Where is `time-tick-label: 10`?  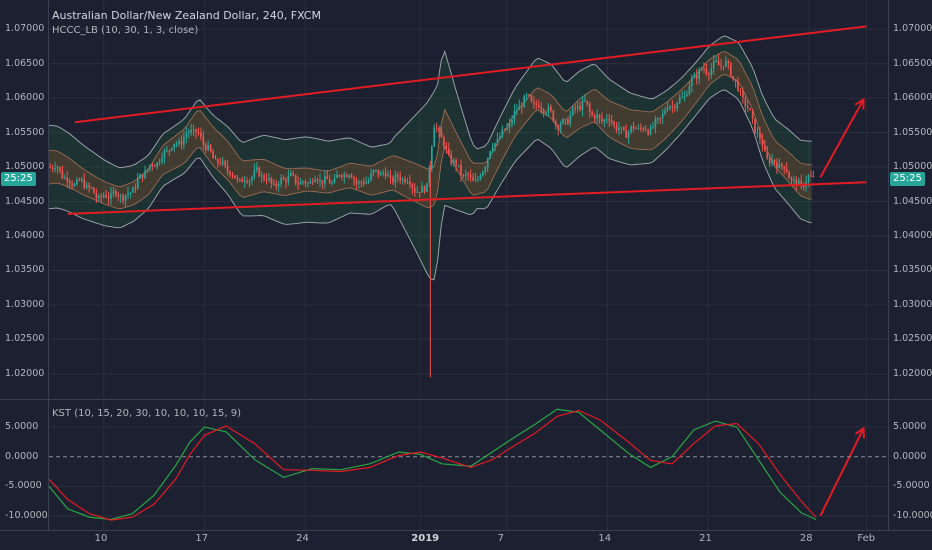 time-tick-label: 10 is located at coordinates (101, 538).